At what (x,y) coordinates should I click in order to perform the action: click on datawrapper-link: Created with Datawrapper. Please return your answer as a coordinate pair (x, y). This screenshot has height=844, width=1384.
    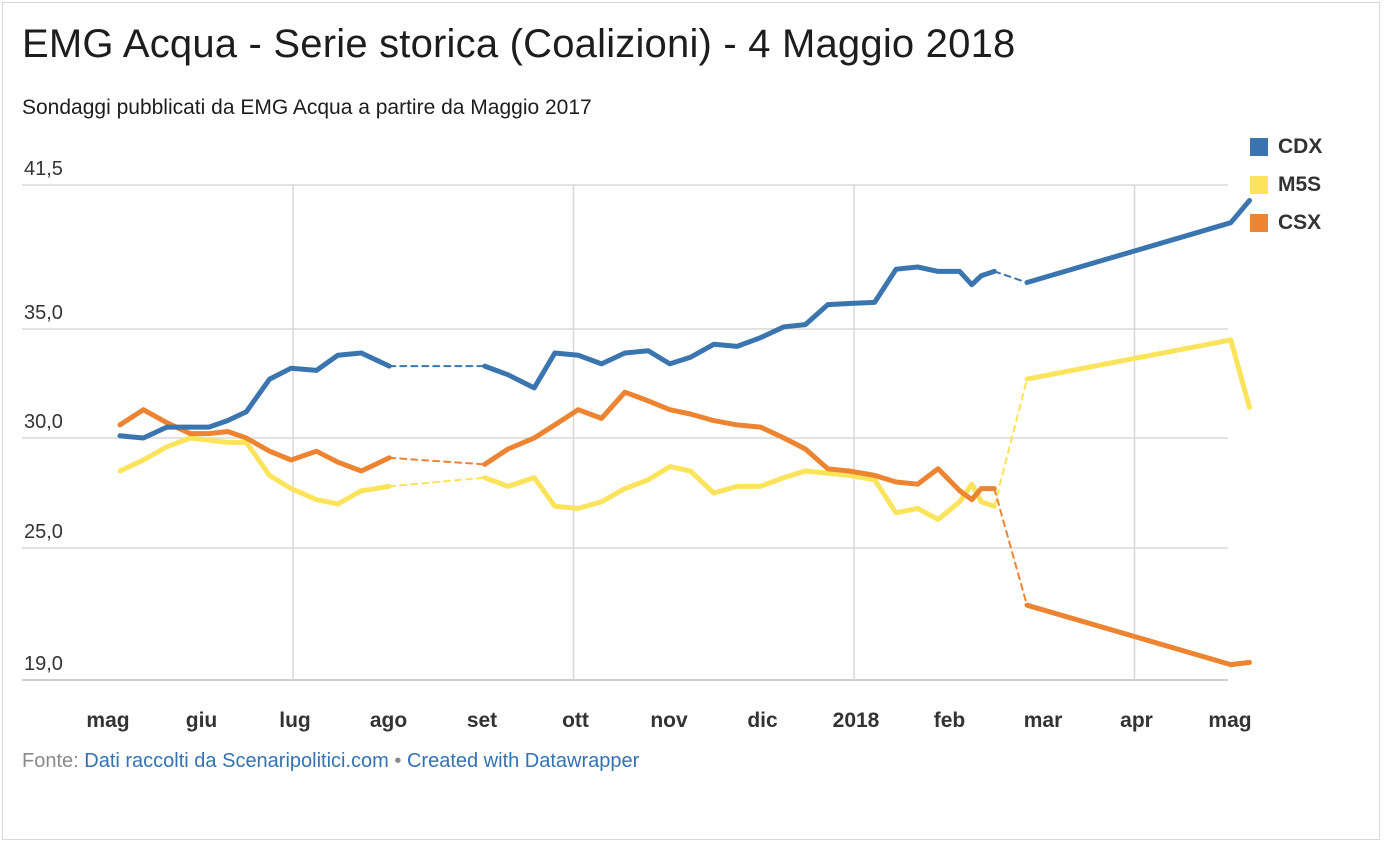
    Looking at the image, I should click on (523, 761).